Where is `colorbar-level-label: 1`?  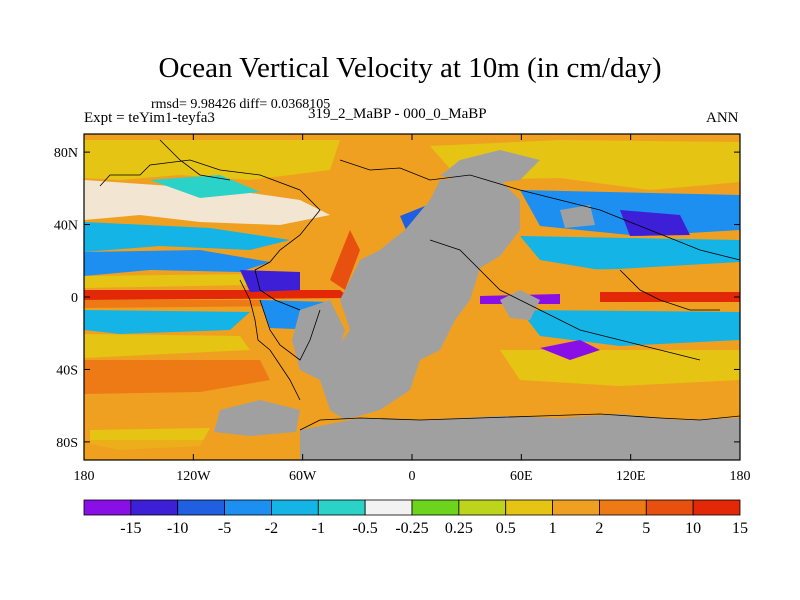
colorbar-level-label: 1 is located at coordinates (553, 528).